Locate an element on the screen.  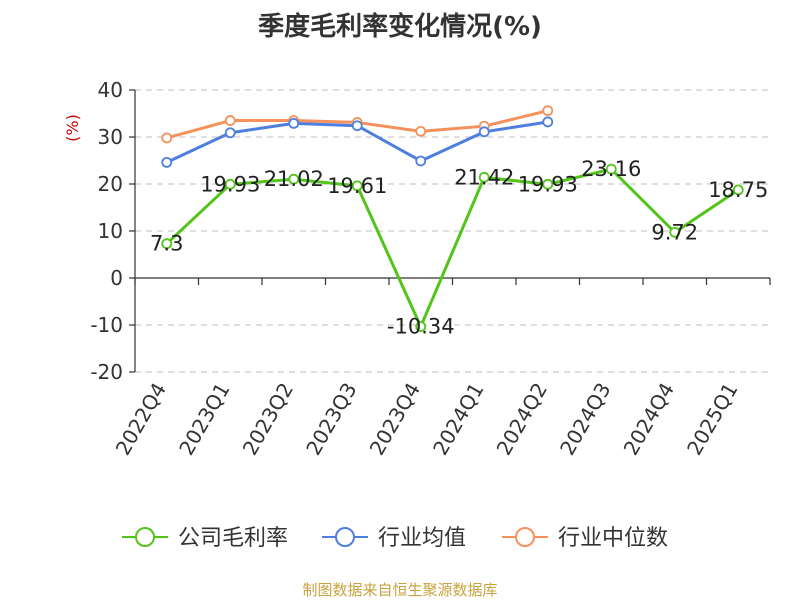
y-axis-label: (%) is located at coordinates (72, 128).